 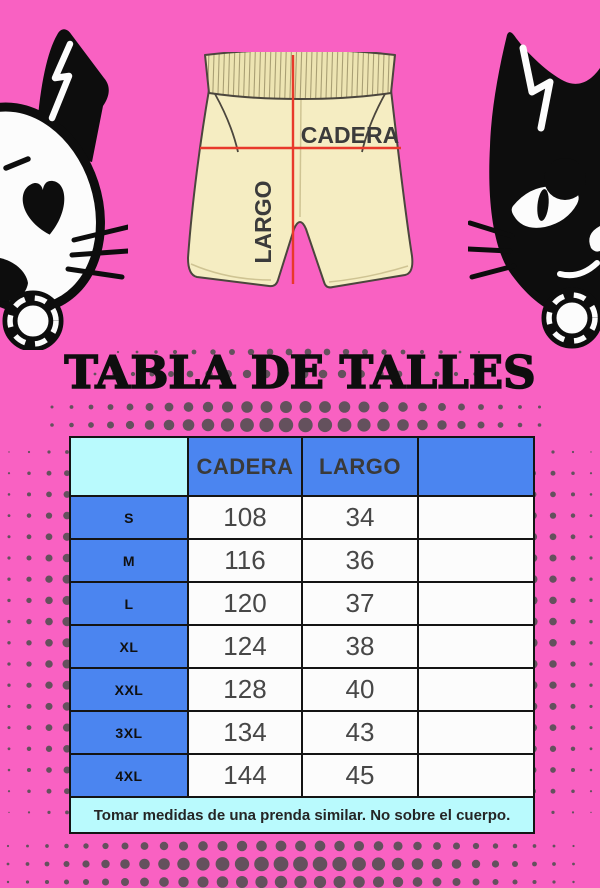 What do you see at coordinates (130, 518) in the screenshot?
I see `size-label-cell: S` at bounding box center [130, 518].